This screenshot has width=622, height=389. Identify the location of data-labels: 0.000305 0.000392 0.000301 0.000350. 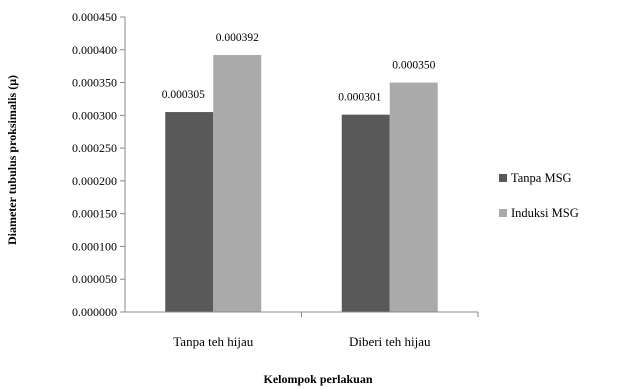
(299, 68).